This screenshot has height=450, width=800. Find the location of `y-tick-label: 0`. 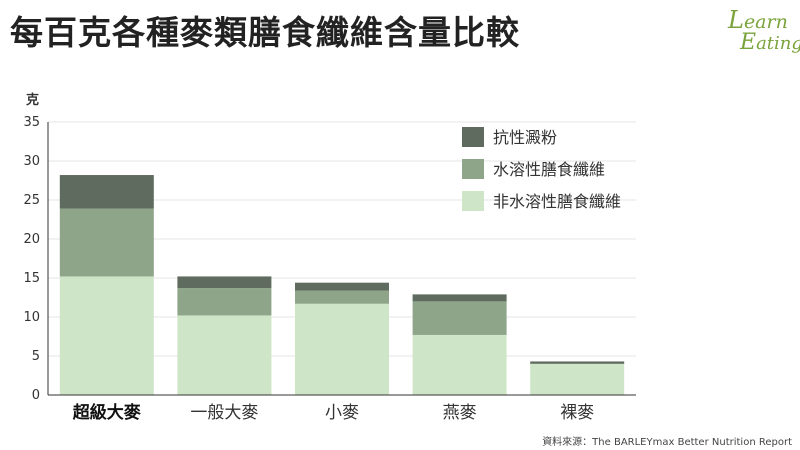

y-tick-label: 0 is located at coordinates (36, 395).